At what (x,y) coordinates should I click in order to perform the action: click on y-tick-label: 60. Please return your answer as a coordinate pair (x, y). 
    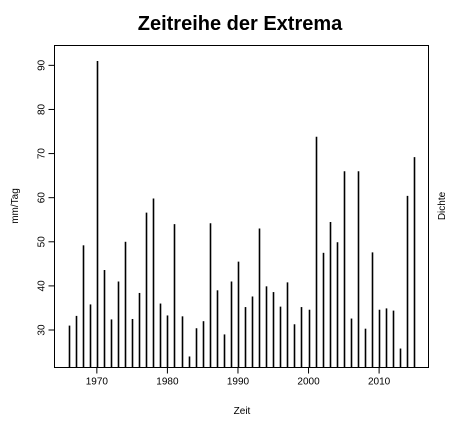
    Looking at the image, I should click on (42, 198).